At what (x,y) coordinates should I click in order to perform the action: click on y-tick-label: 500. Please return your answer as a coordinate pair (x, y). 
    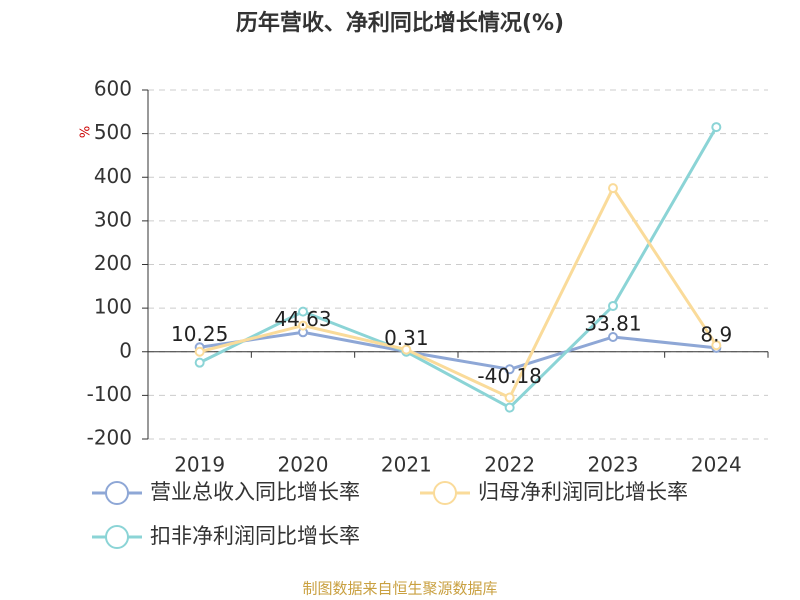
    Looking at the image, I should click on (113, 132).